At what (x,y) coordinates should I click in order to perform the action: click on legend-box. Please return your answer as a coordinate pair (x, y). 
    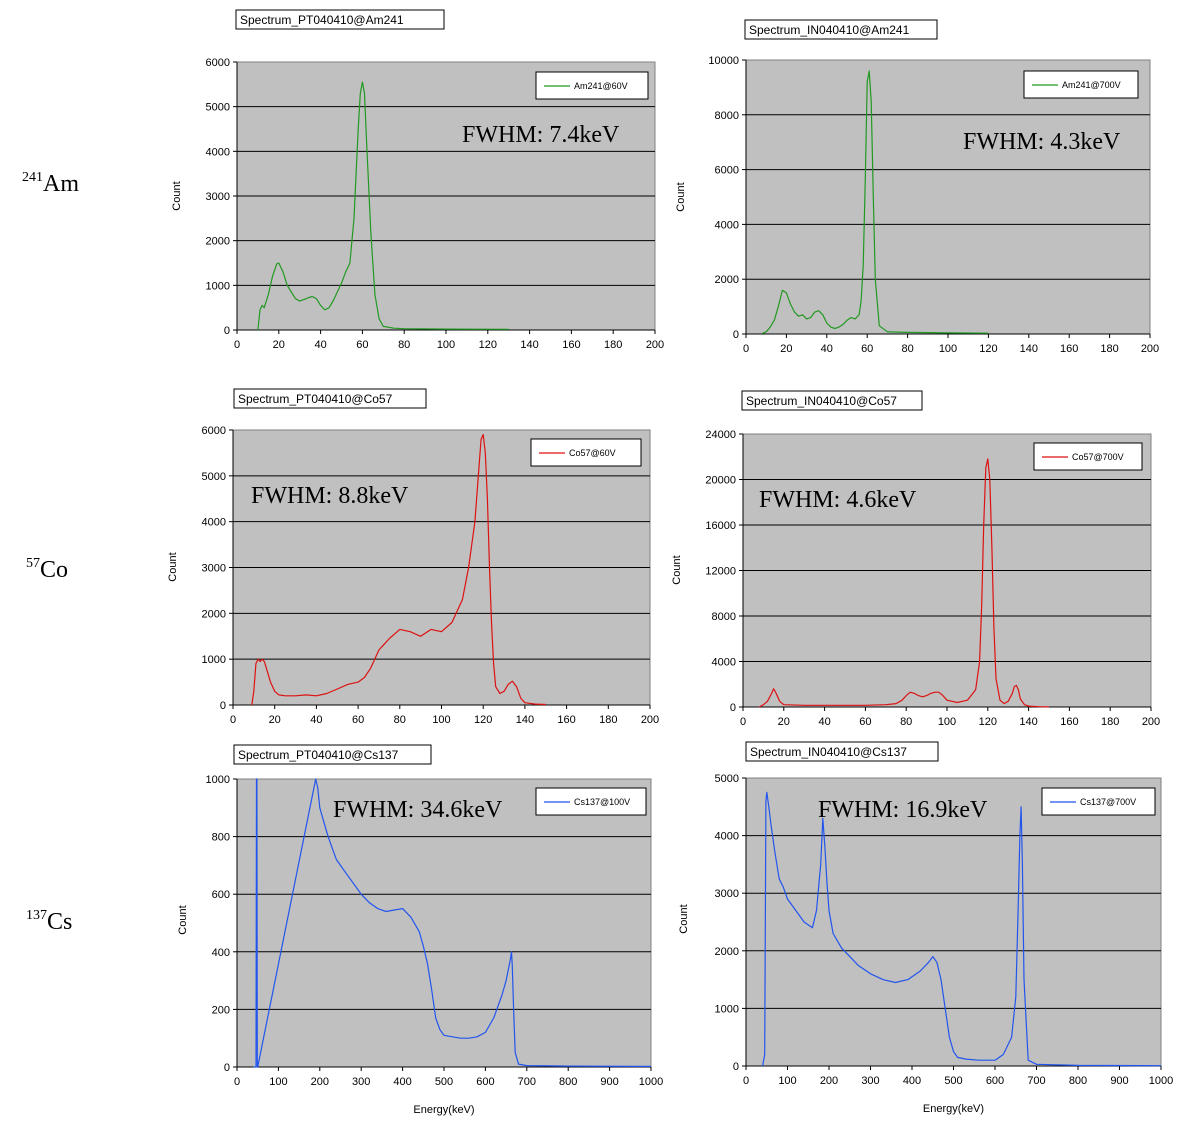
    Looking at the image, I should click on (1081, 84).